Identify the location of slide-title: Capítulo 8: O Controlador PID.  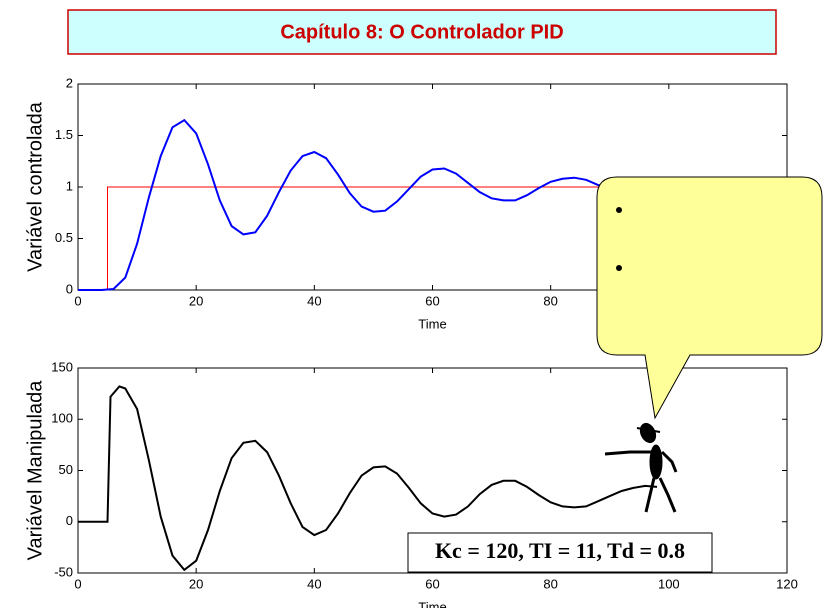
(421, 32).